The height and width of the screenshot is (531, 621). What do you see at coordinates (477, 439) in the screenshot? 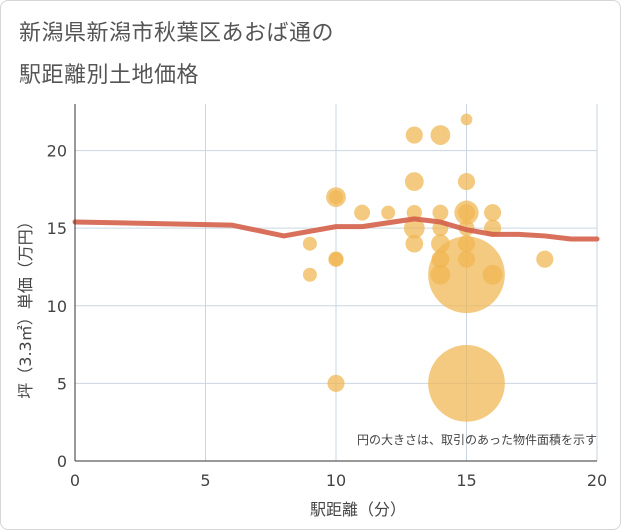
I see `bubble-size-note: 円の大きさは、取引のあった物件面積を示す` at bounding box center [477, 439].